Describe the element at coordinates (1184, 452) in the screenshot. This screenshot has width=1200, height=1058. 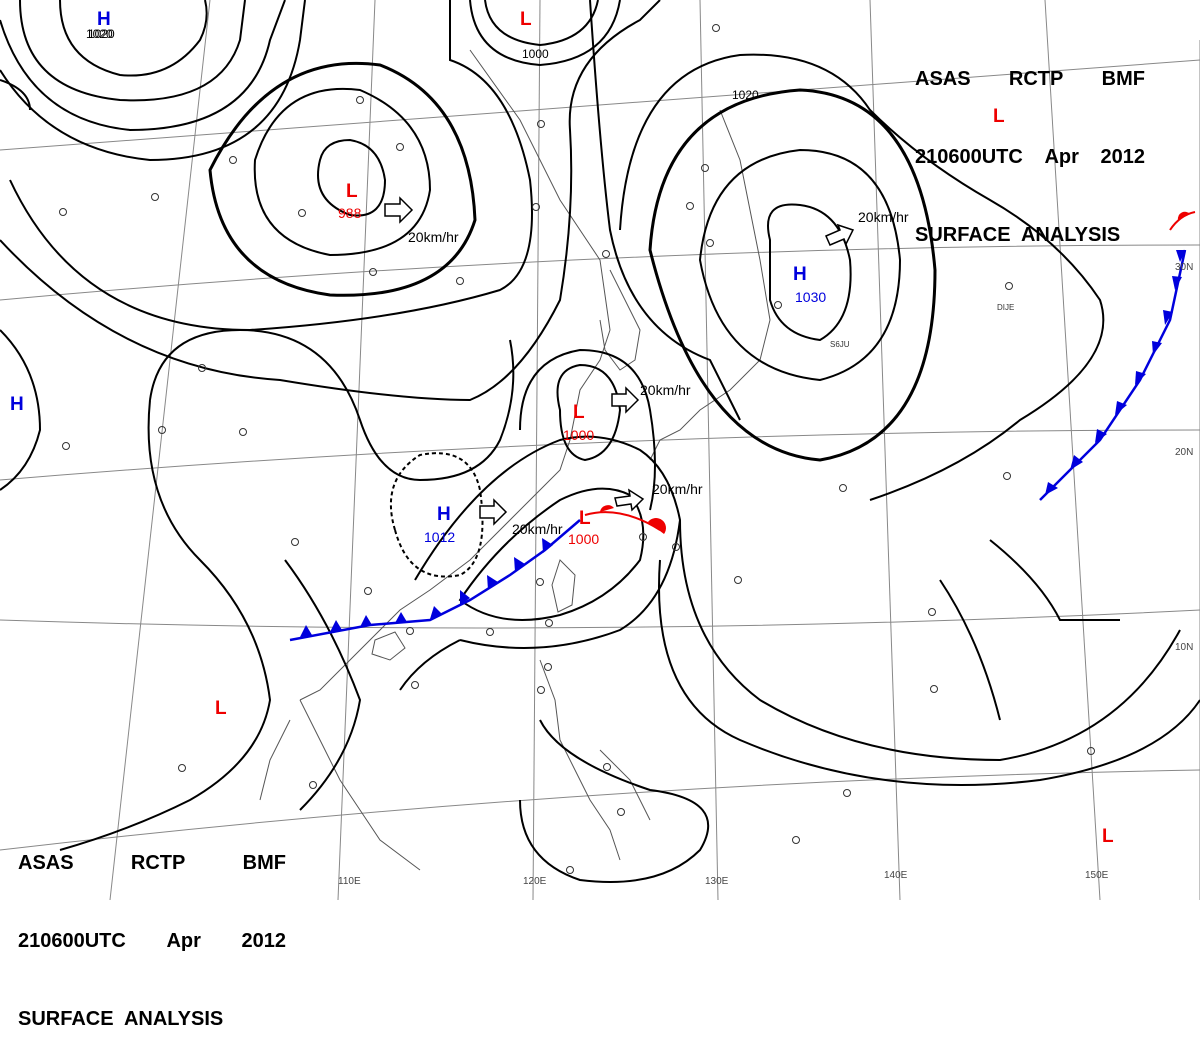
I see `latitude-label: 20N` at that location.